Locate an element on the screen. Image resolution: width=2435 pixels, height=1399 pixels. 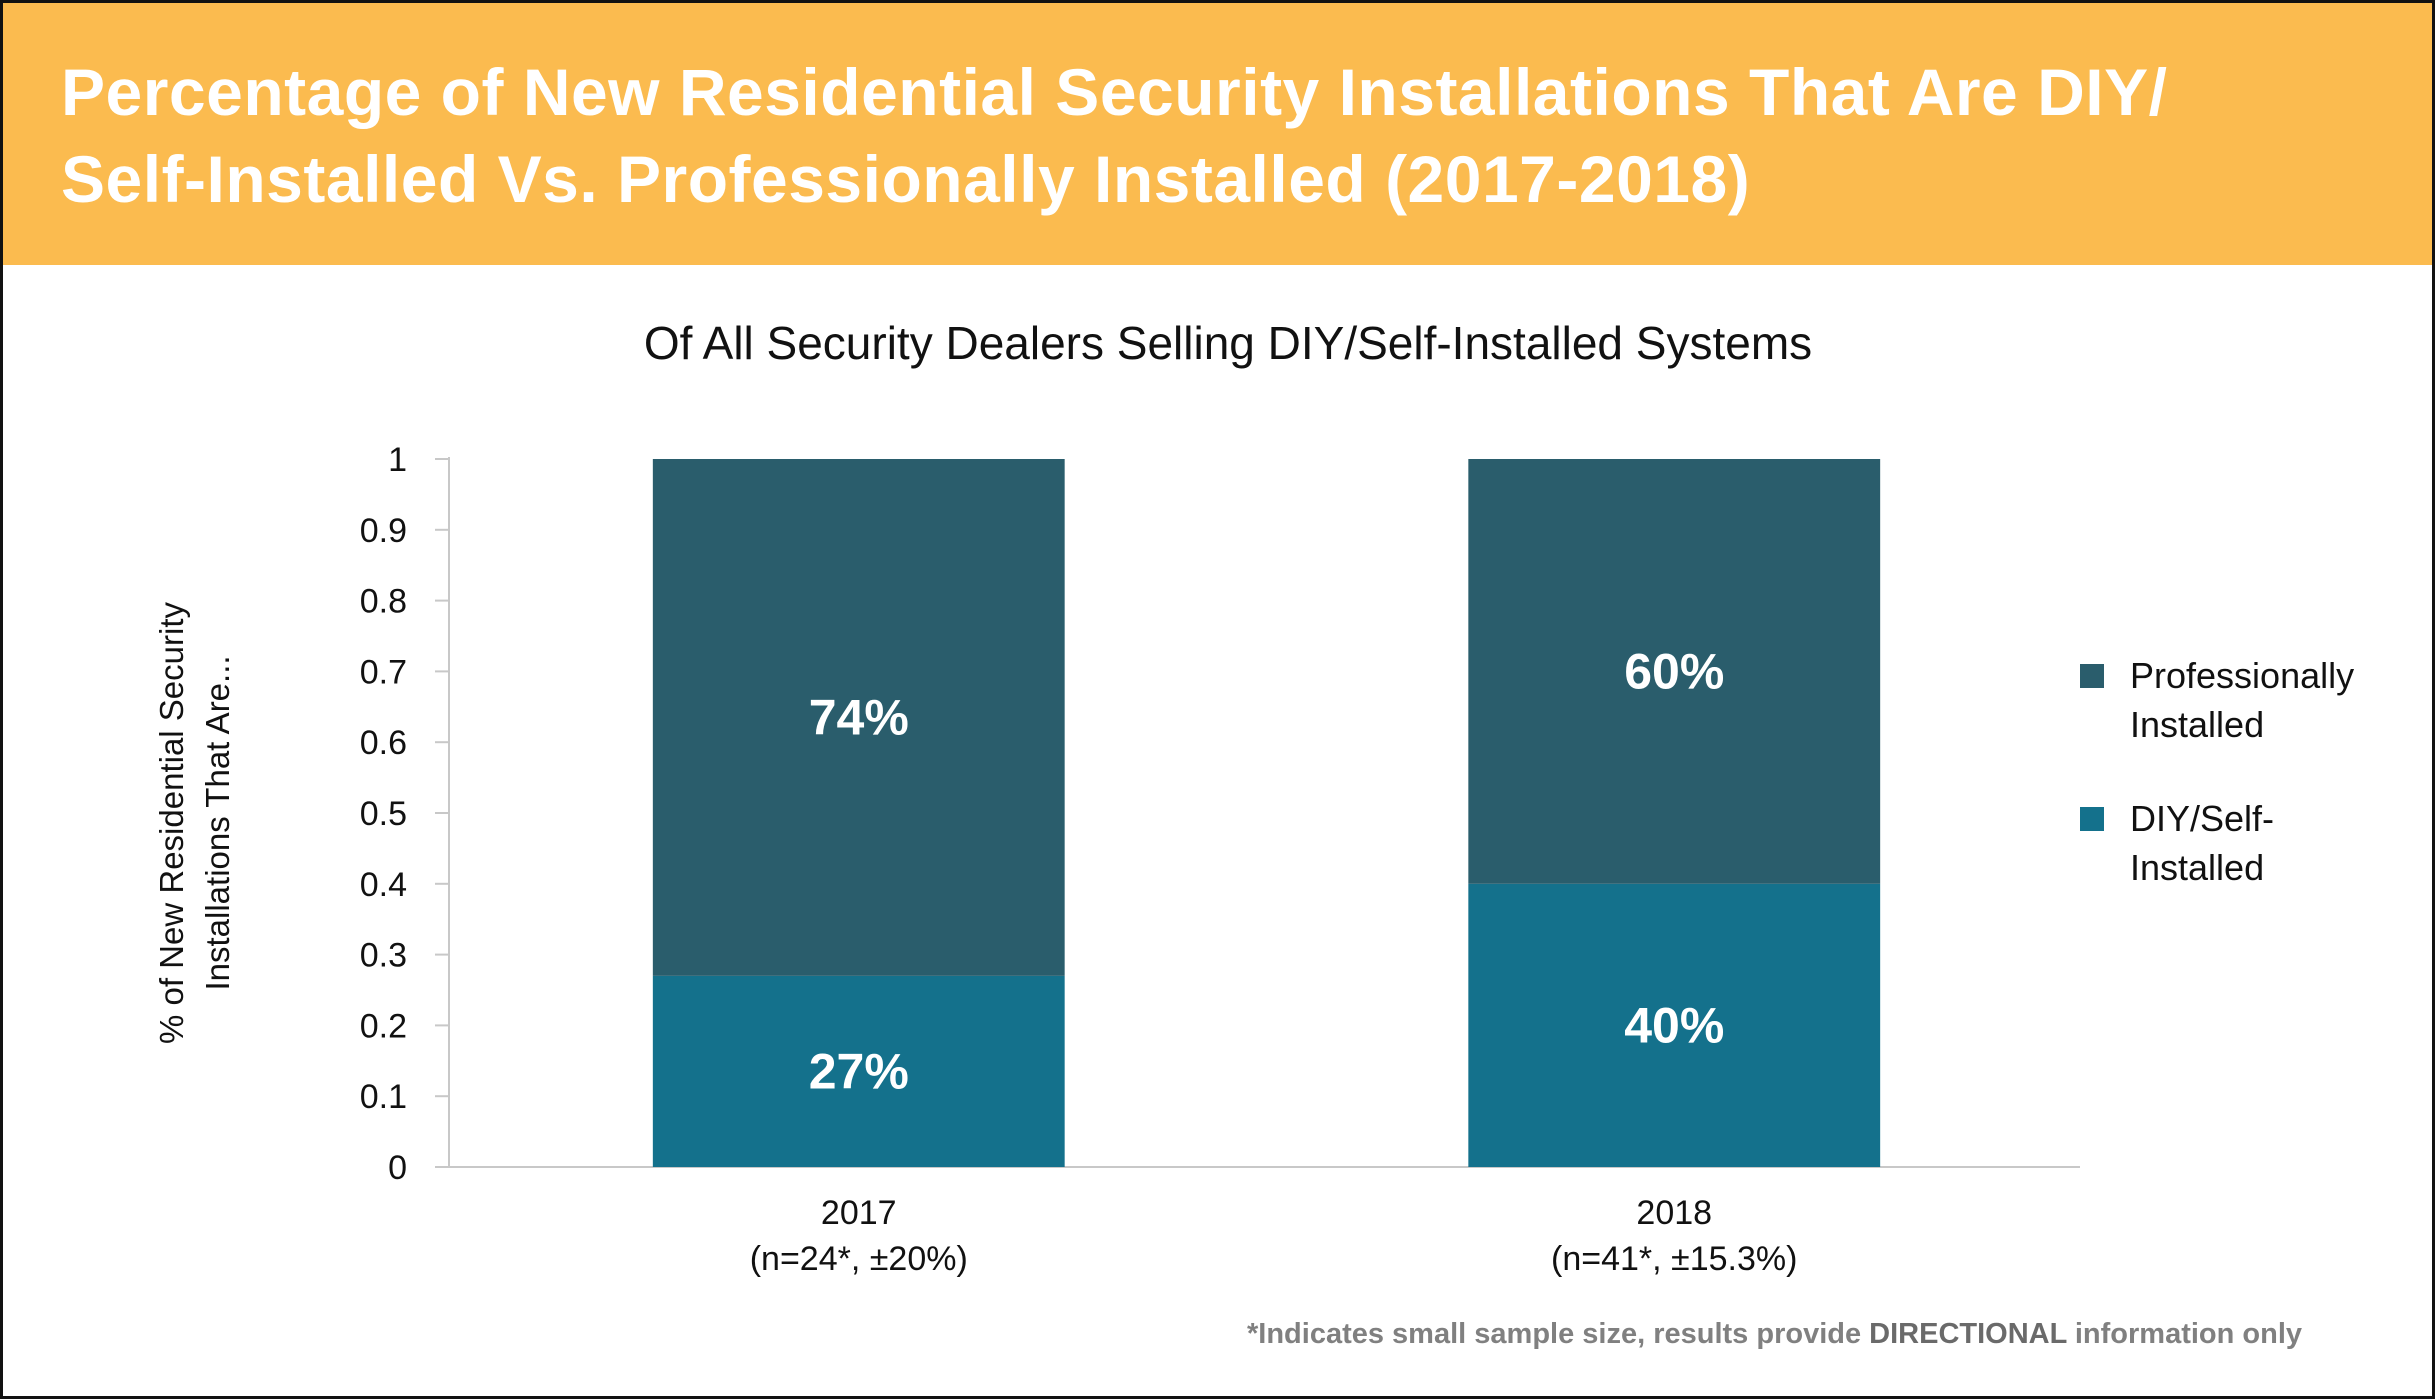
y-tick-label: 0 is located at coordinates (397, 1168).